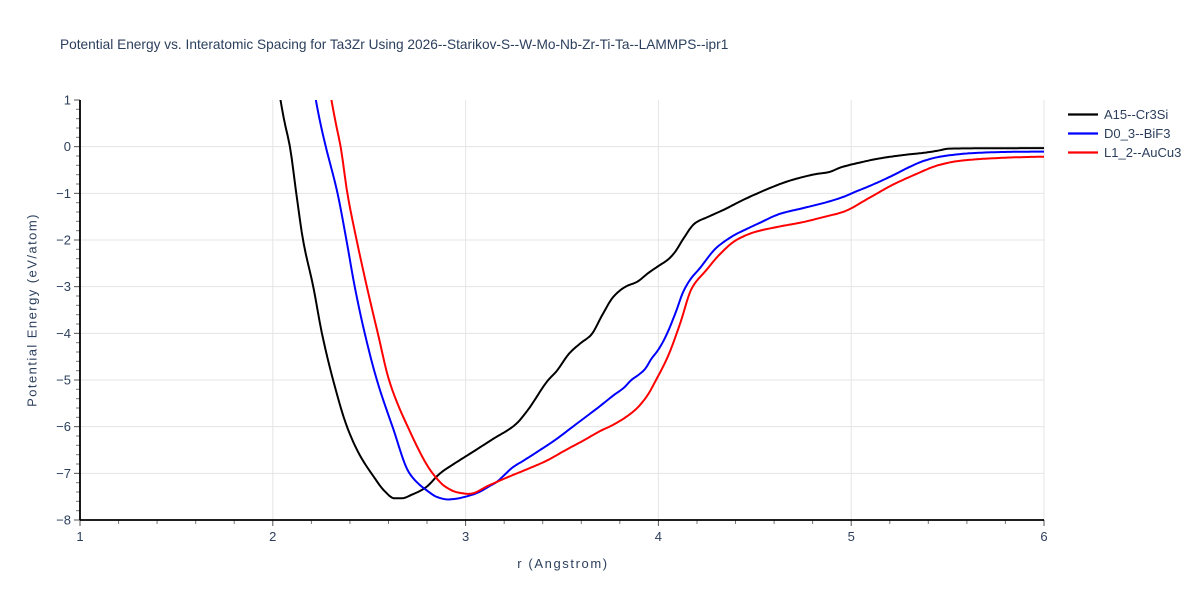  Describe the element at coordinates (562, 563) in the screenshot. I see `svg-text: r (Angstrom)` at that location.